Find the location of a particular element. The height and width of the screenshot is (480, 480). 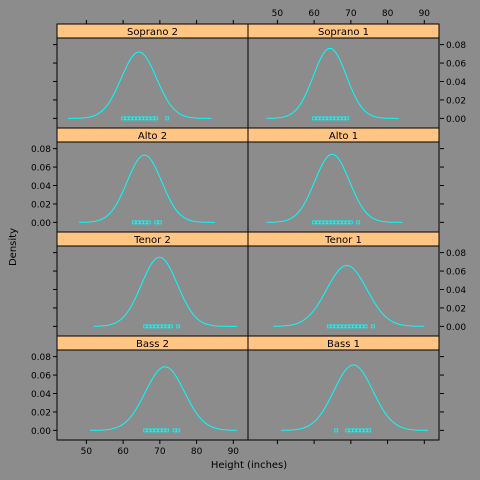

y-tick-label-bass-2-3: 0.06 is located at coordinates (41, 377).